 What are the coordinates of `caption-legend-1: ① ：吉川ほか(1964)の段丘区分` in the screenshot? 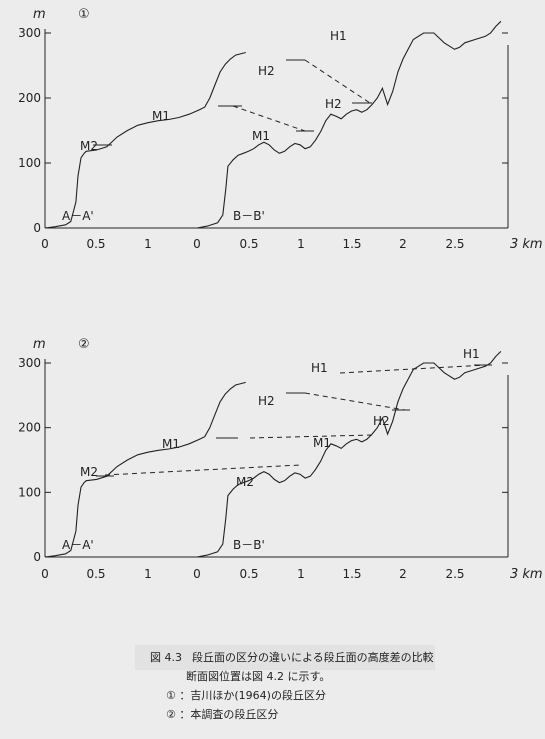 It's located at (292, 695).